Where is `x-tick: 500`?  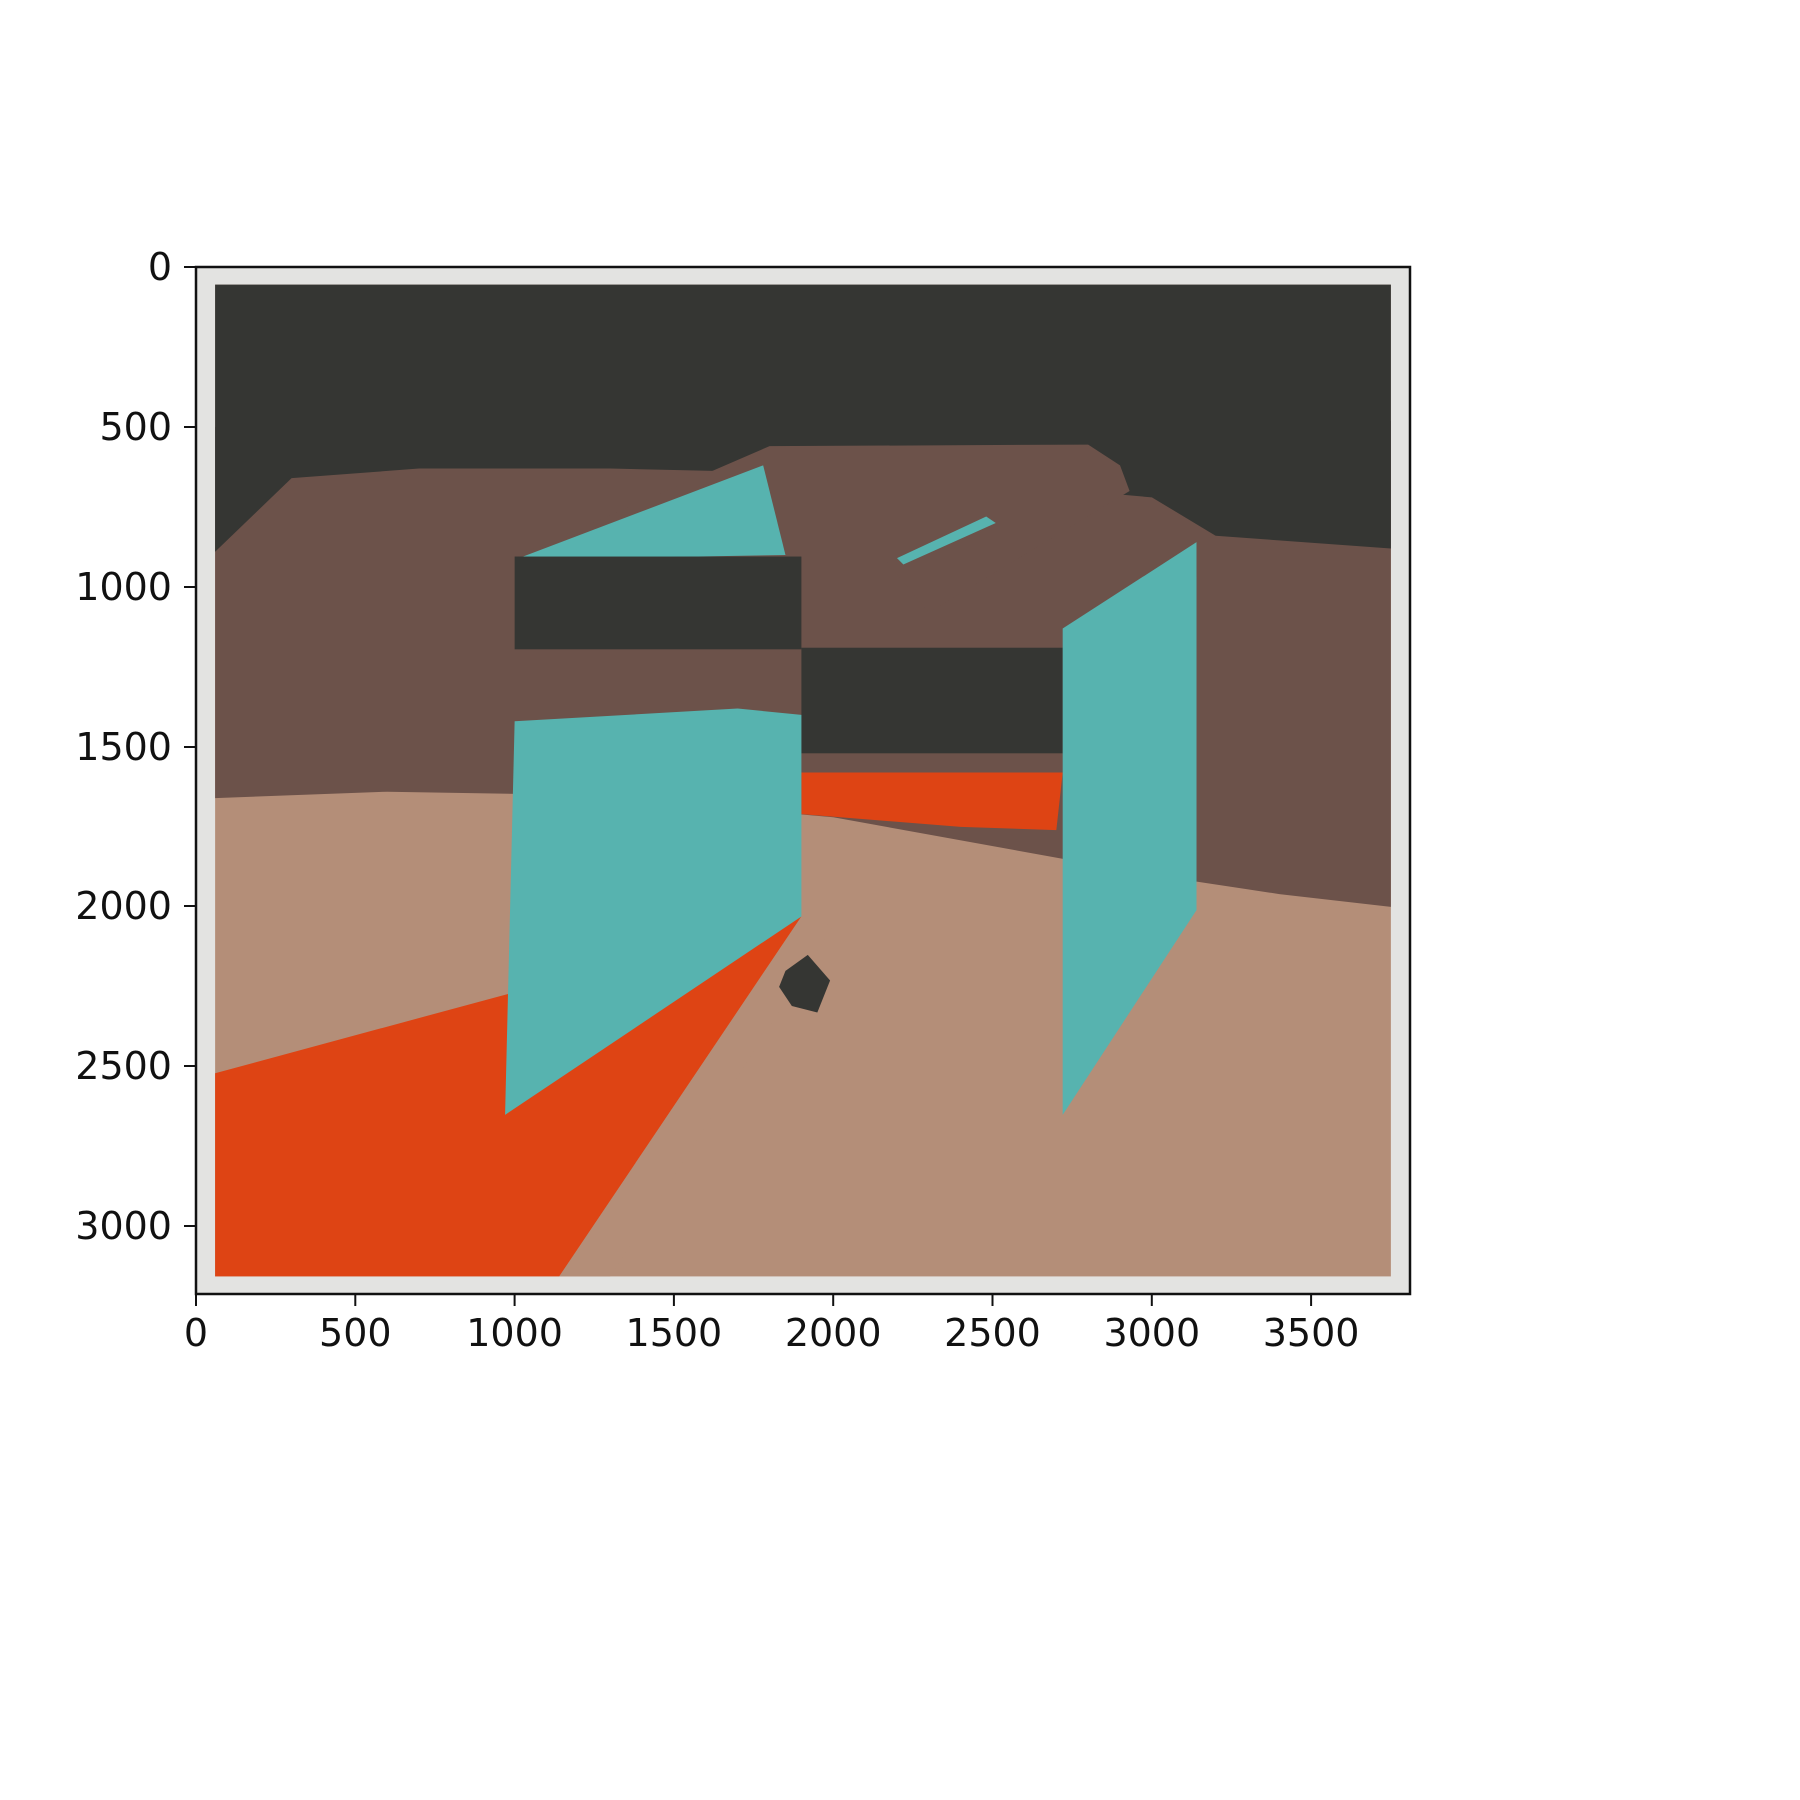
x-tick: 500 is located at coordinates (355, 1324).